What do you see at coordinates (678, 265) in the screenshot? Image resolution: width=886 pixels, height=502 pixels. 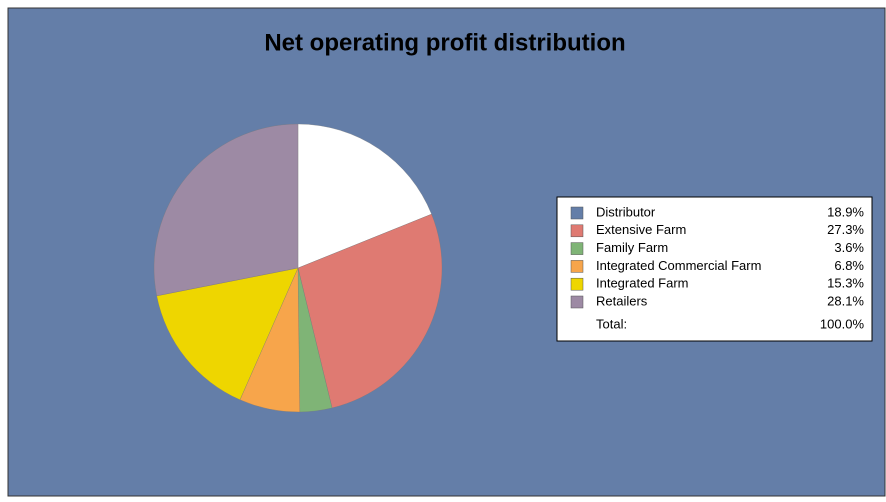 I see `legend-label: Integrated Commercial Farm` at bounding box center [678, 265].